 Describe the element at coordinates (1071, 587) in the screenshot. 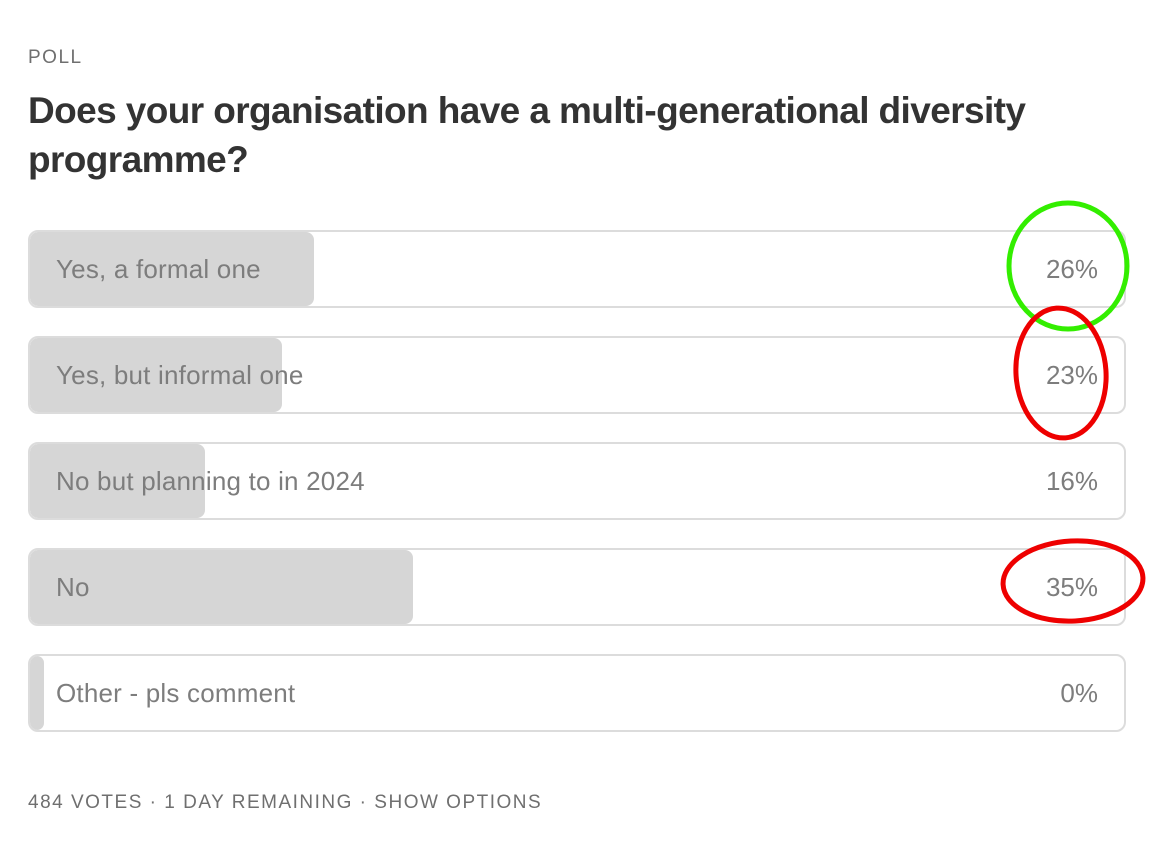

I see `poll-option-percent: 35%` at that location.